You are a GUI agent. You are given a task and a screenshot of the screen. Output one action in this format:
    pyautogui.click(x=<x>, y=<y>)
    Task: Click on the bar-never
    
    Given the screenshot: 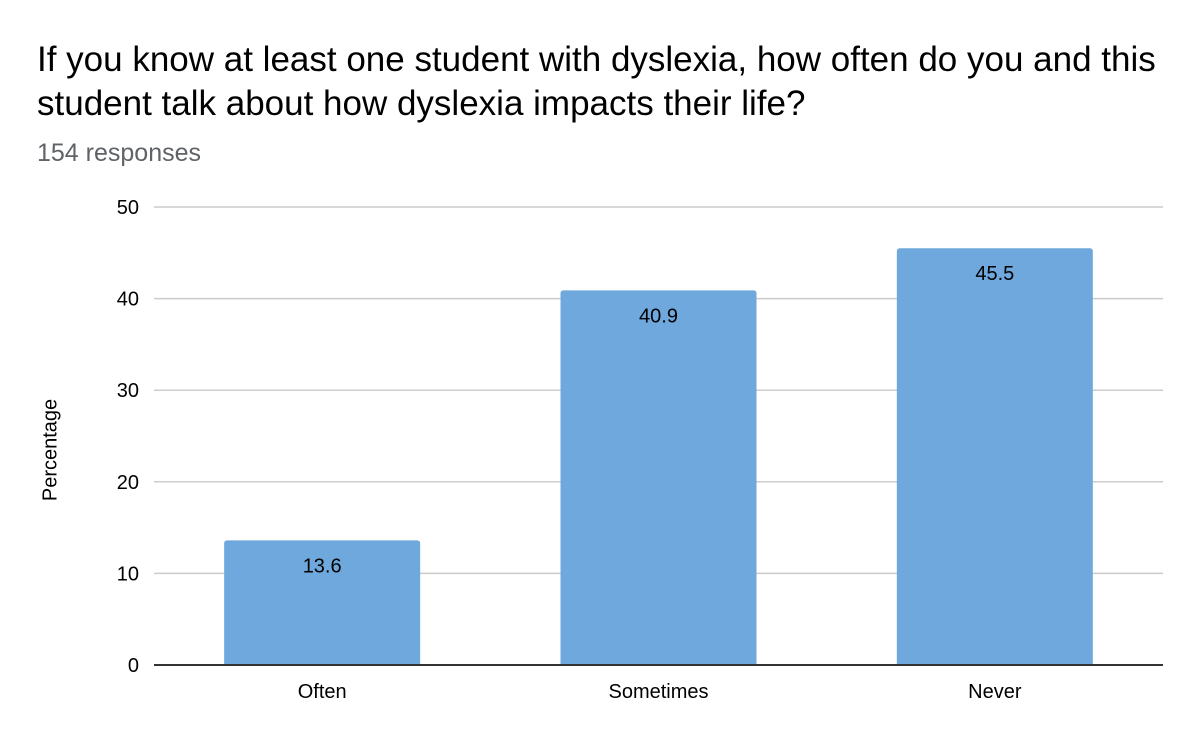 What is the action you would take?
    pyautogui.click(x=994, y=456)
    